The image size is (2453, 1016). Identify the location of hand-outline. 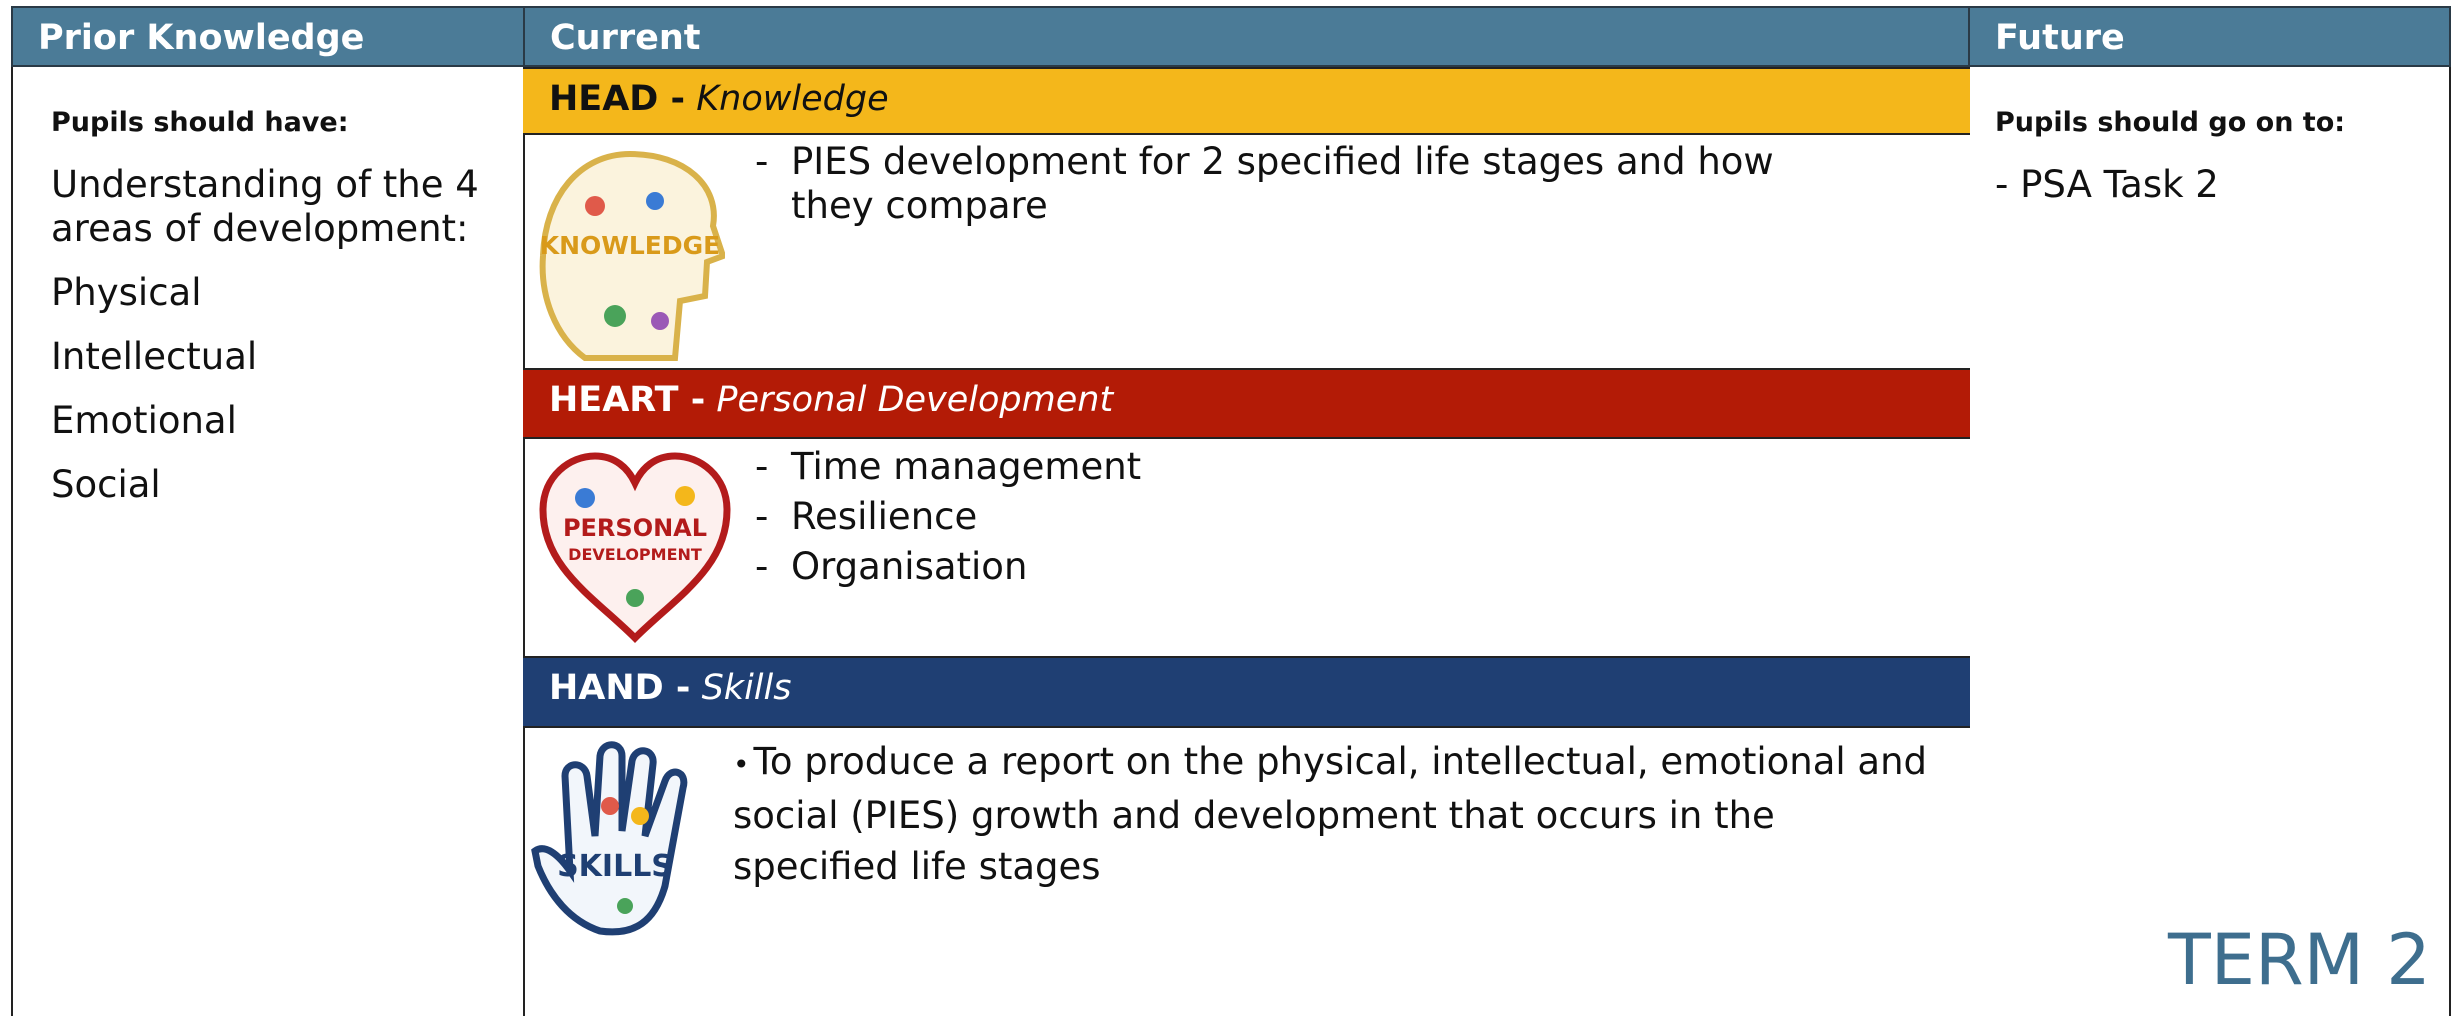
(609, 838).